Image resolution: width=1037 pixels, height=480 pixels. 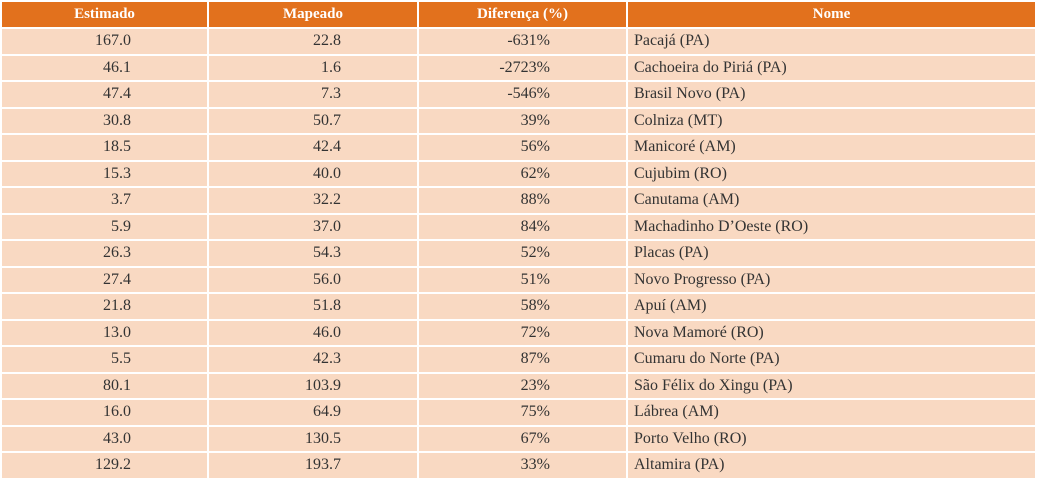 I want to click on table-cell: -631%, so click(x=522, y=41).